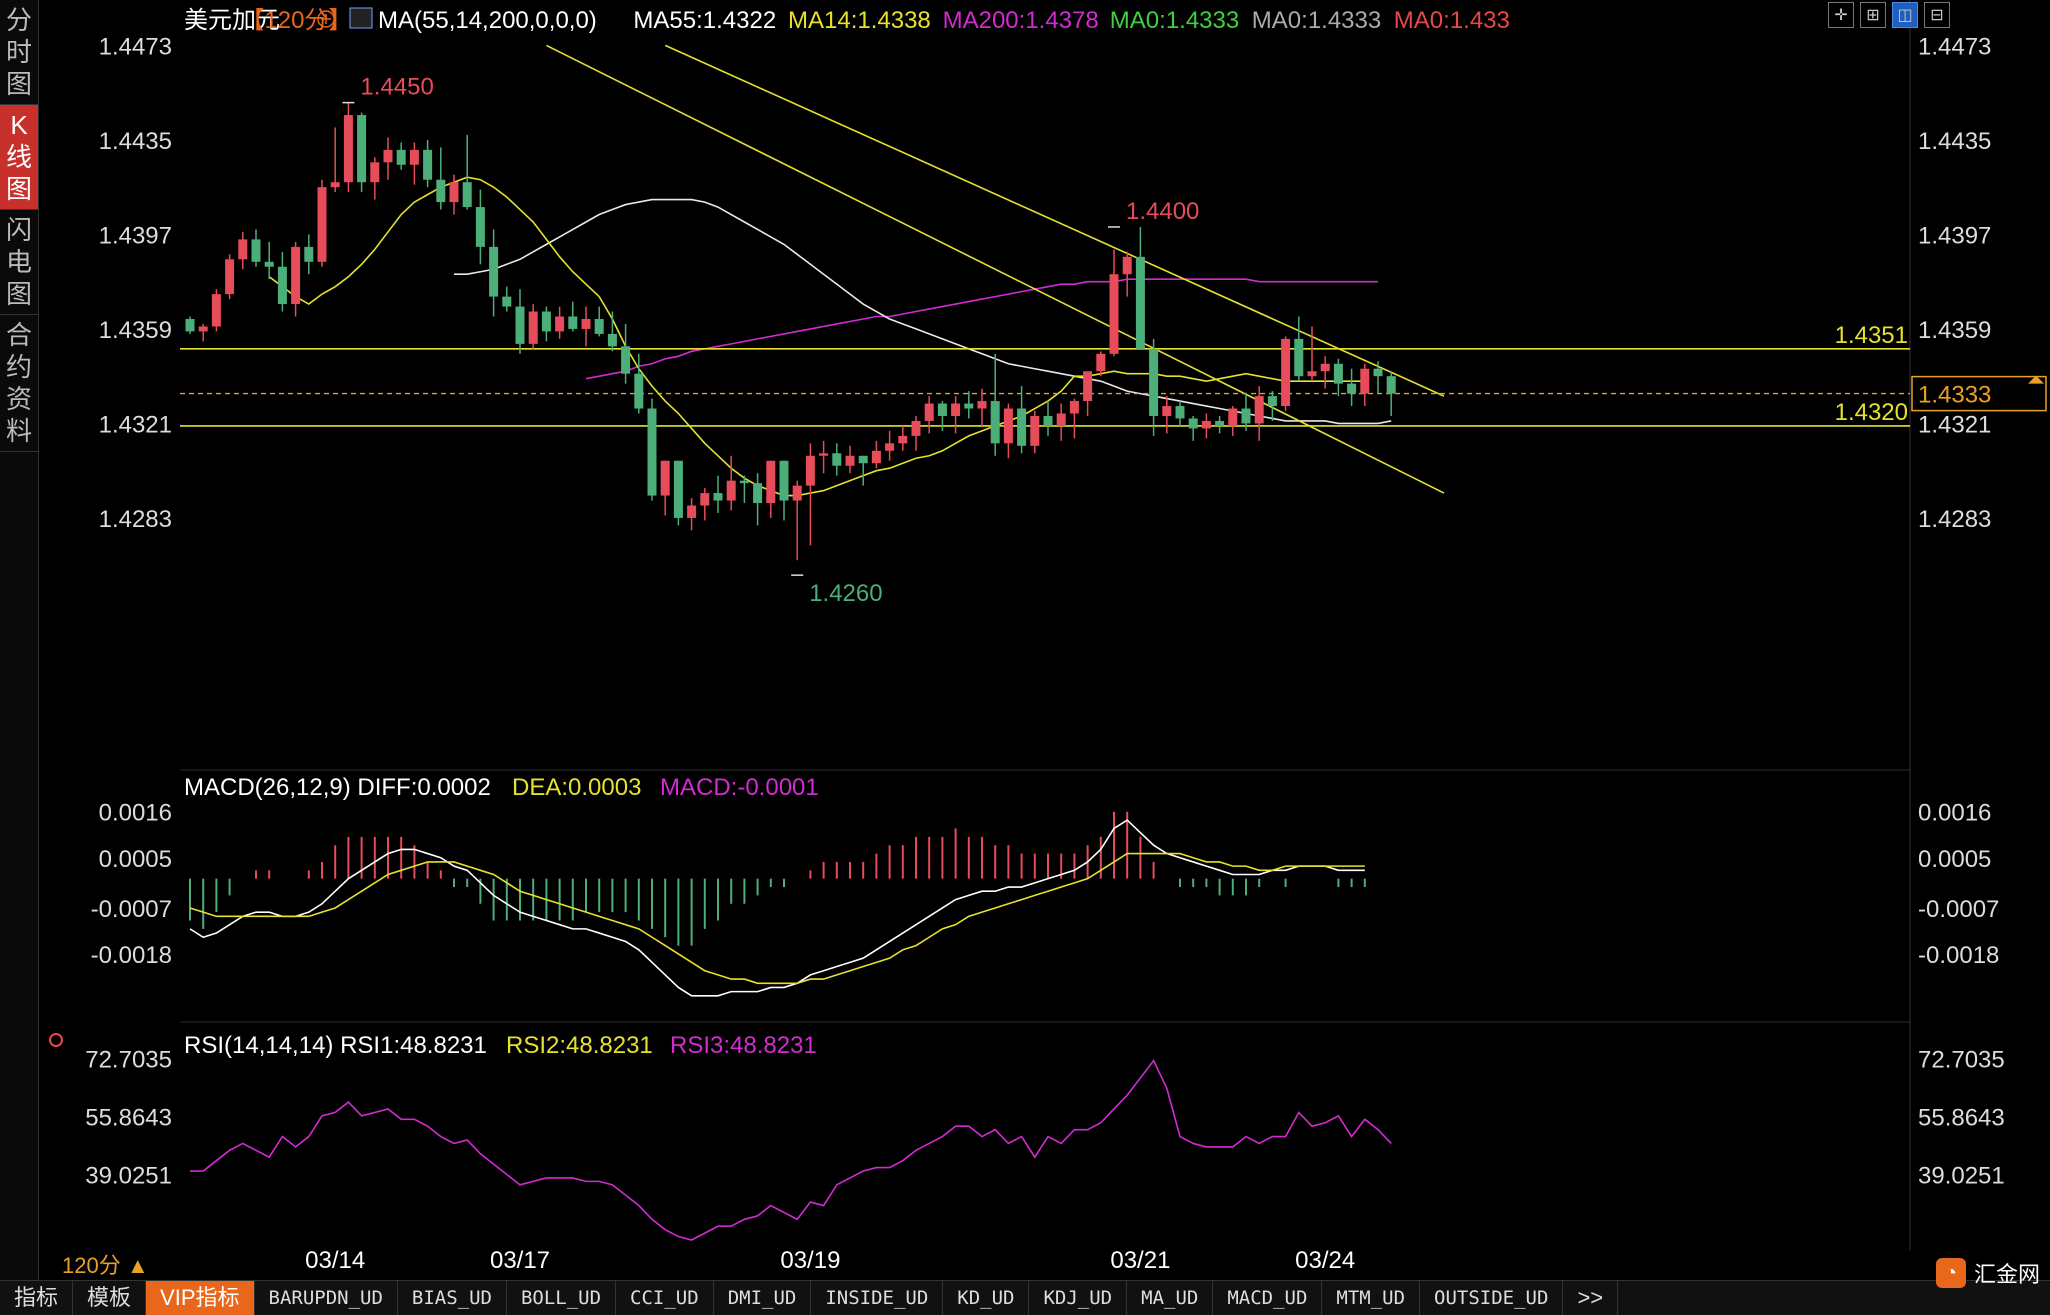 The height and width of the screenshot is (1315, 2050). What do you see at coordinates (135, 859) in the screenshot?
I see `macd-axis-tick-left: 0.0005` at bounding box center [135, 859].